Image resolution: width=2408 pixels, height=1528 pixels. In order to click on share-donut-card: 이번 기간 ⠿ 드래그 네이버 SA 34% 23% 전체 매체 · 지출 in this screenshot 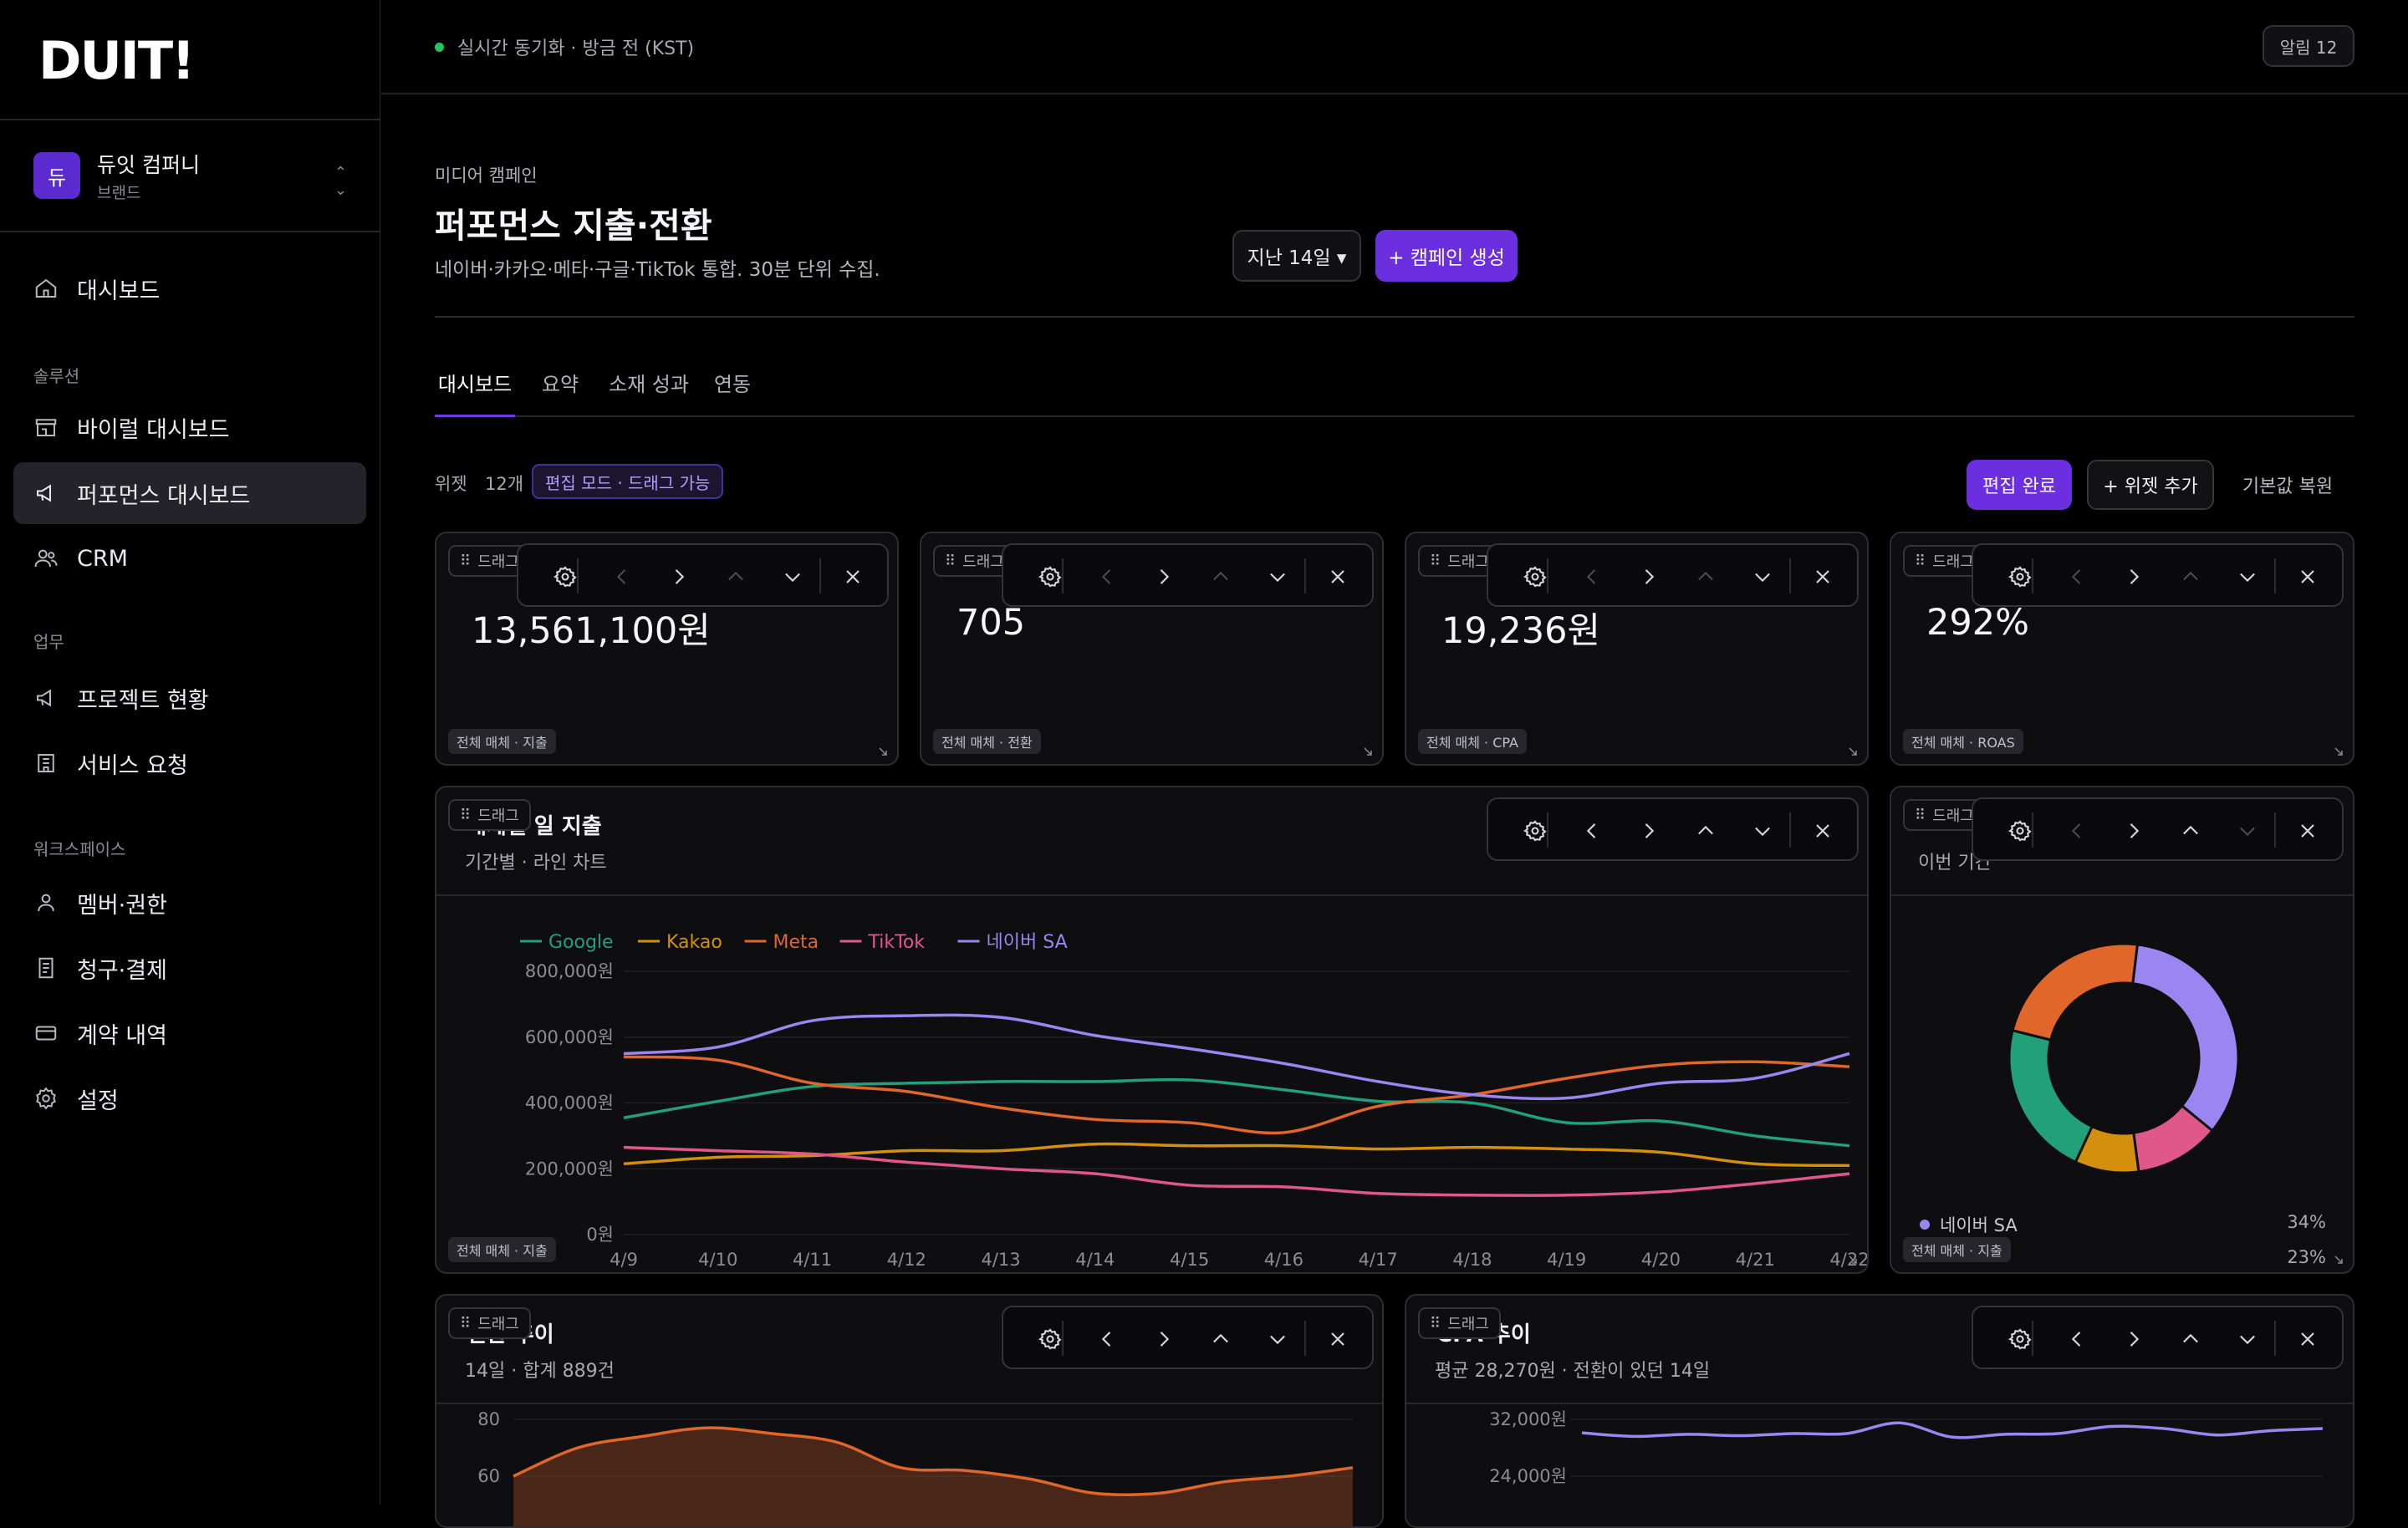, I will do `click(2122, 1030)`.